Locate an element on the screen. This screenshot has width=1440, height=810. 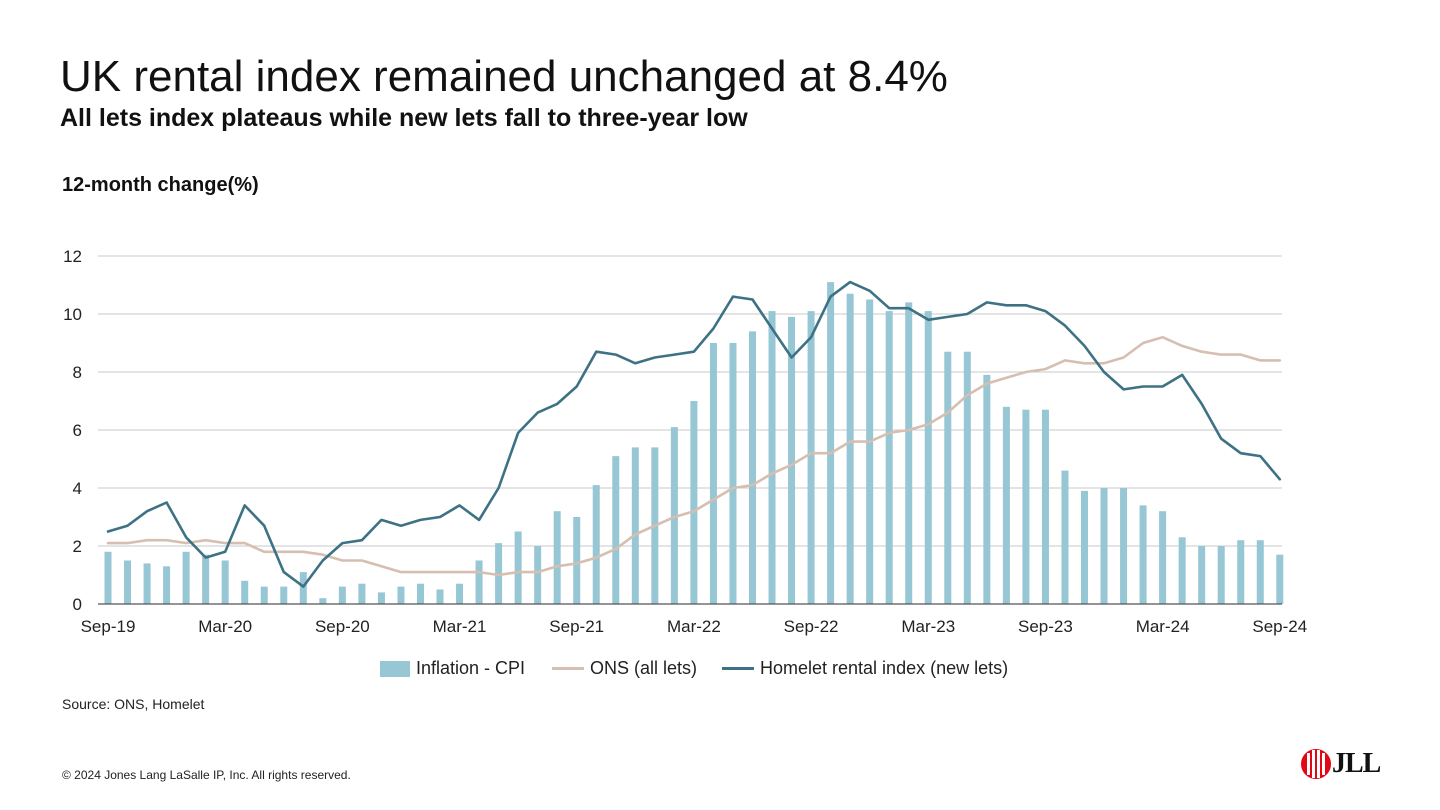
x-tick-label: Mar-20 is located at coordinates (225, 626).